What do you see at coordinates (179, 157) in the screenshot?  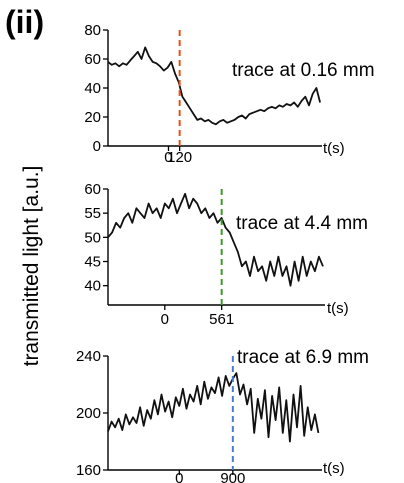 I see `x-tick-label: 120` at bounding box center [179, 157].